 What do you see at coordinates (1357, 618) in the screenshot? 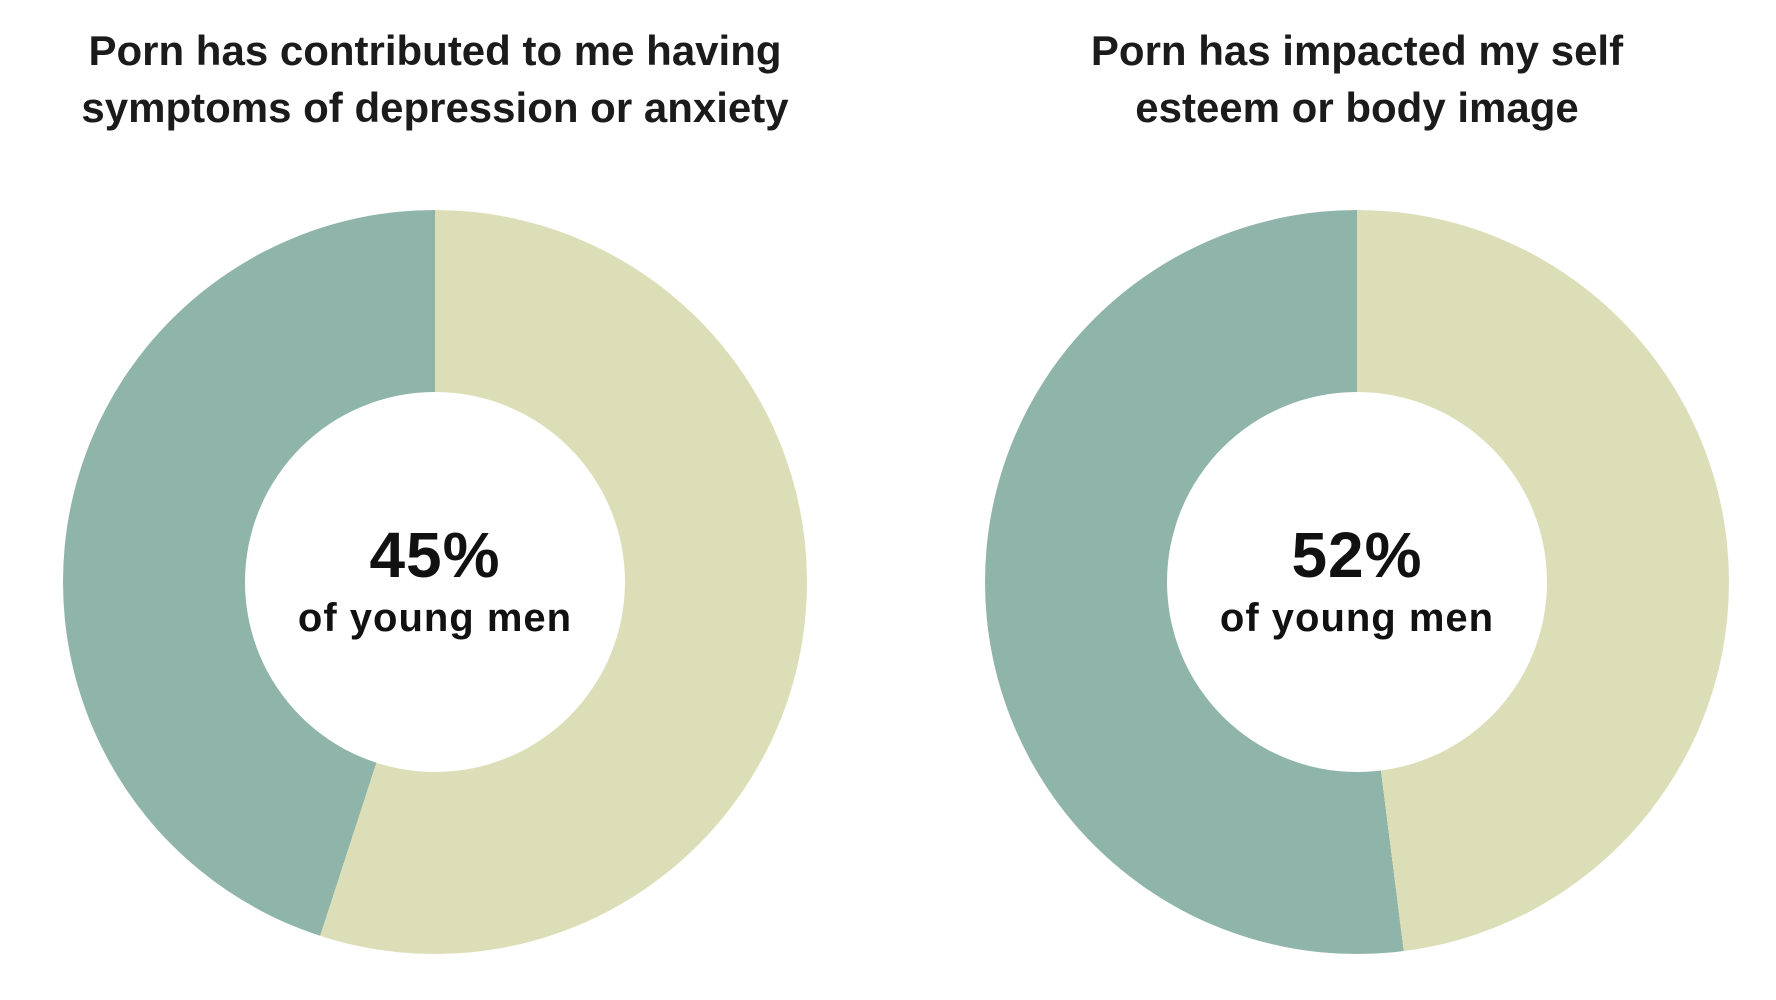
I see `right-center-label: of young men` at bounding box center [1357, 618].